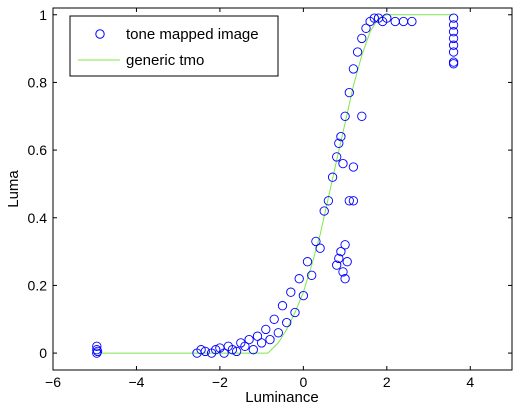 The image size is (521, 411). What do you see at coordinates (192, 34) in the screenshot?
I see `legend-label-tone-mapped-image: tone mapped image` at bounding box center [192, 34].